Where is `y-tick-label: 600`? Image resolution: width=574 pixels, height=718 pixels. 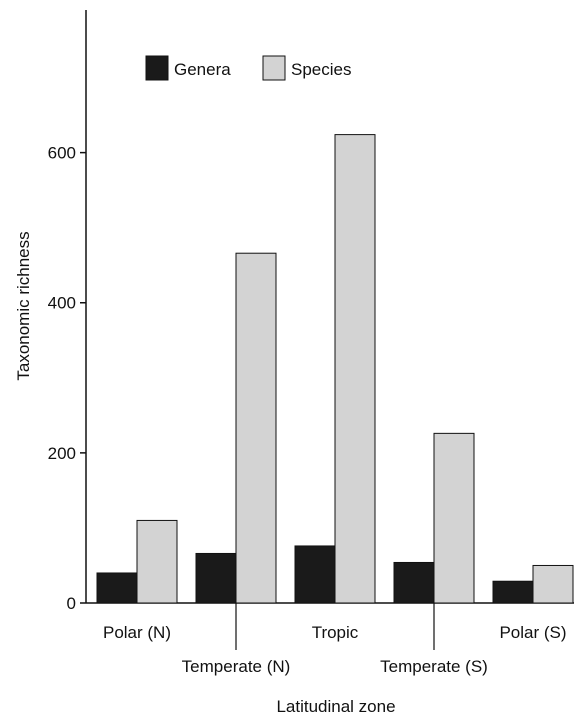 y-tick-label: 600 is located at coordinates (62, 153).